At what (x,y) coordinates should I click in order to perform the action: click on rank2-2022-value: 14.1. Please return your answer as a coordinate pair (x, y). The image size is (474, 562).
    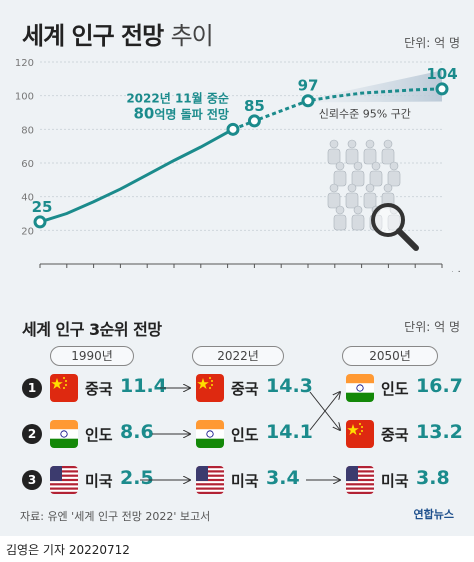
    Looking at the image, I should click on (289, 432).